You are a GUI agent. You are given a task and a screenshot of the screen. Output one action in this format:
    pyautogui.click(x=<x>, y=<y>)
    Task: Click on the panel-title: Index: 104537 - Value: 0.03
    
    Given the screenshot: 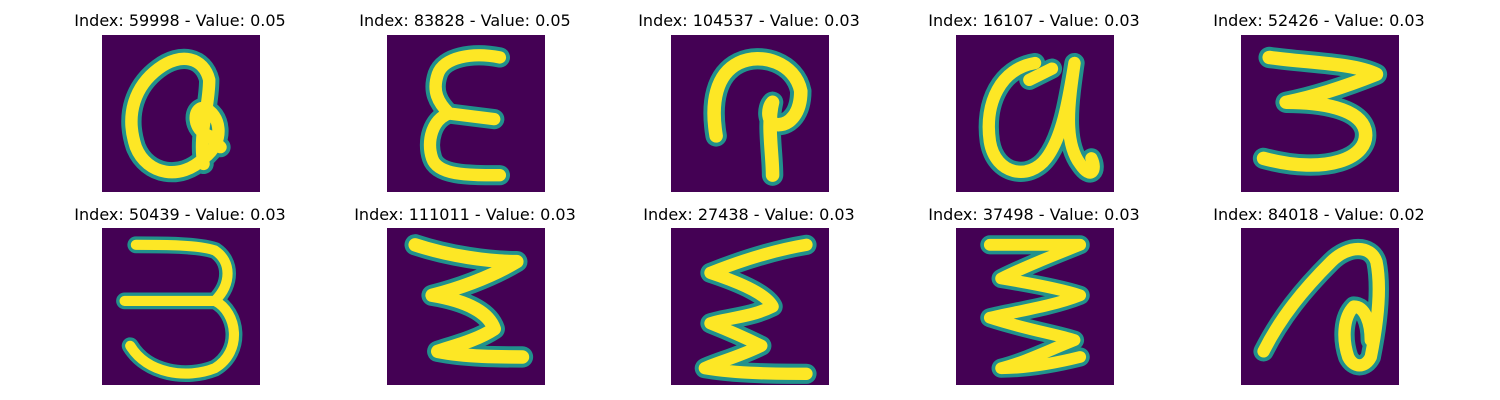 What is the action you would take?
    pyautogui.click(x=749, y=20)
    